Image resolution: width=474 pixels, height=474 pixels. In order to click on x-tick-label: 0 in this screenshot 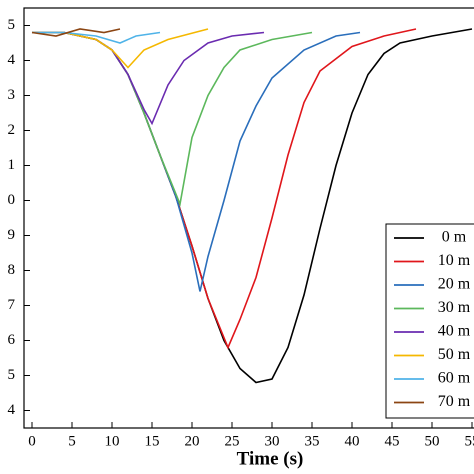, I will do `click(32, 441)`.